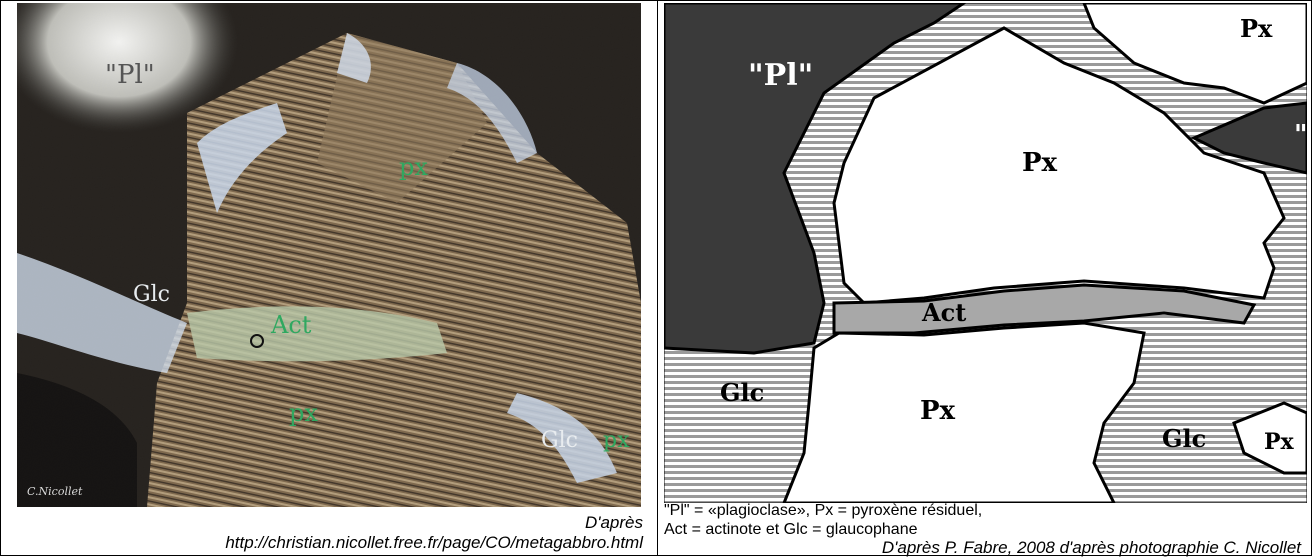 This screenshot has width=1312, height=558. Describe the element at coordinates (130, 75) in the screenshot. I see `photo-label-pl: "Pl"` at that location.